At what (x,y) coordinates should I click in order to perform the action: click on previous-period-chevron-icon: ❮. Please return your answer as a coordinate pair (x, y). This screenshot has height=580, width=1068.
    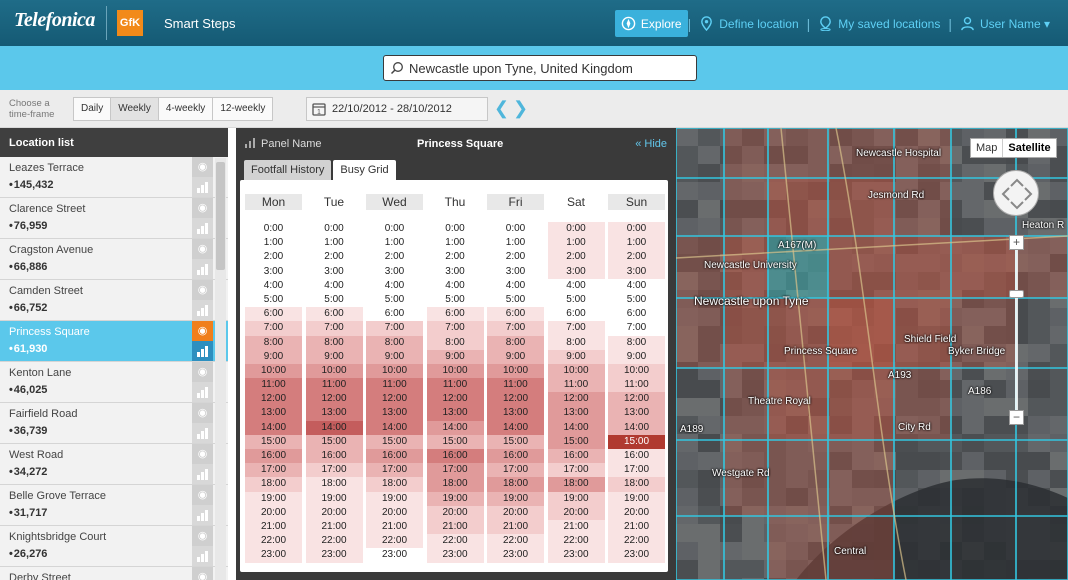
    Looking at the image, I should click on (502, 108).